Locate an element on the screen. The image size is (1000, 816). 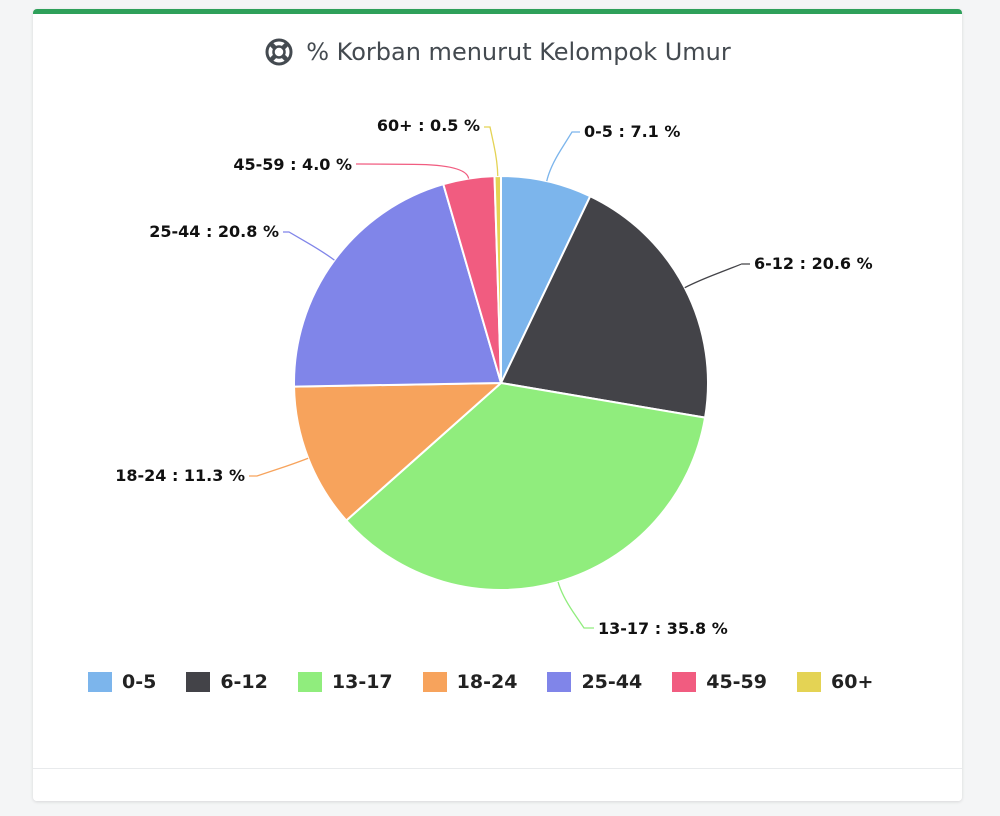
pie-slice-60+ is located at coordinates (497, 279).